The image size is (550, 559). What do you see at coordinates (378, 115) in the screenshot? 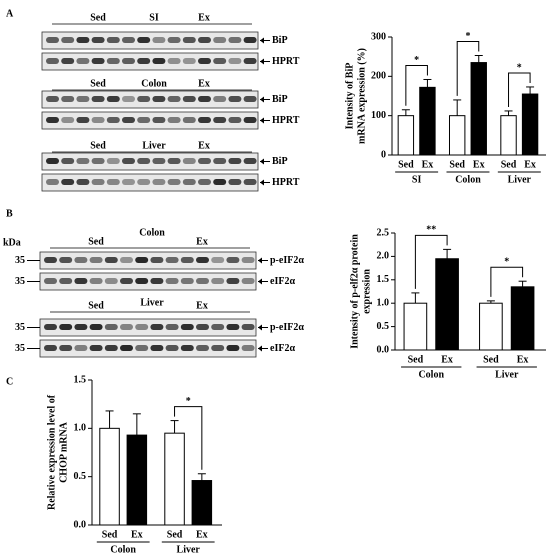
I see `y-tick-label: 100` at bounding box center [378, 115].